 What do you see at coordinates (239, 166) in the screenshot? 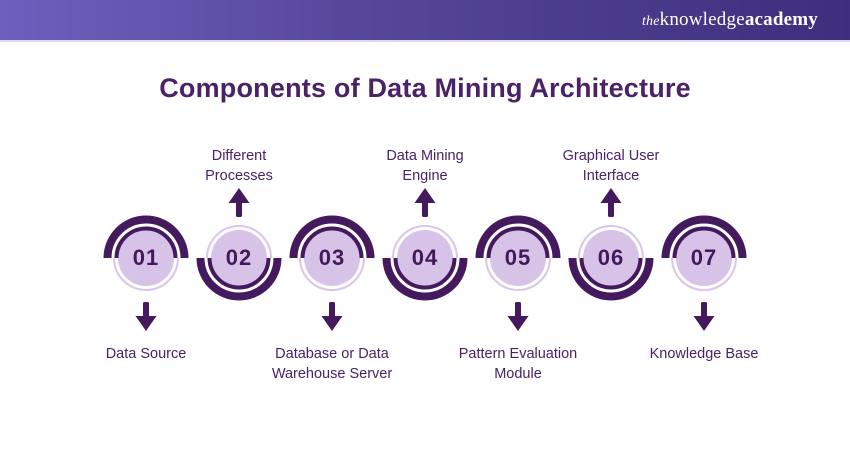
I see `component-label: Different Processes` at bounding box center [239, 166].